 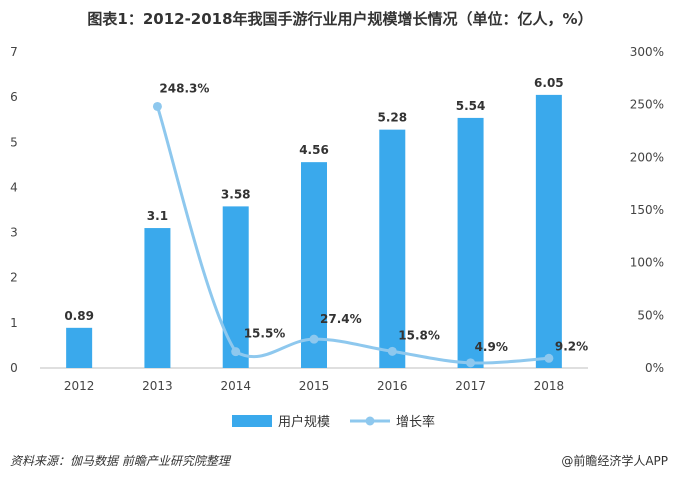 I want to click on legend-bar-label: 用户规模, so click(x=304, y=422).